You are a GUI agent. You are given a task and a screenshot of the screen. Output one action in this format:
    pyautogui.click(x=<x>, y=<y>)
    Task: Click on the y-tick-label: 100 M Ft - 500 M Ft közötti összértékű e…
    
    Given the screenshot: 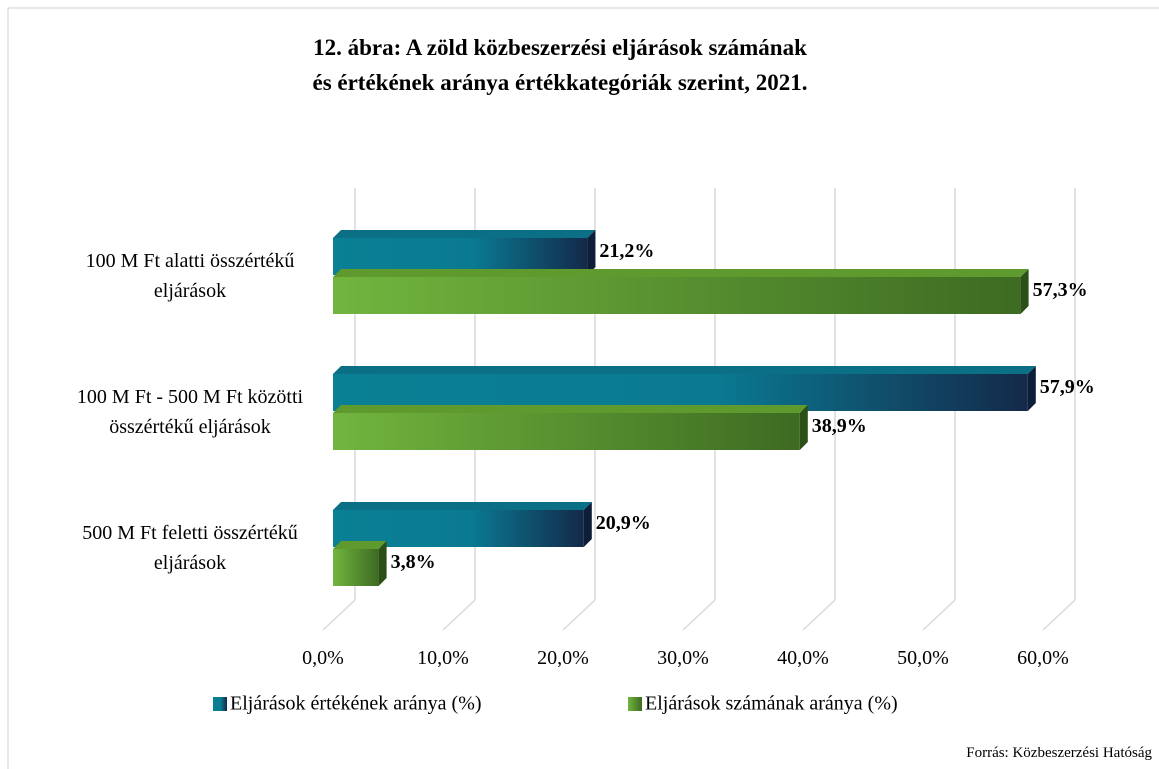 What is the action you would take?
    pyautogui.click(x=190, y=412)
    